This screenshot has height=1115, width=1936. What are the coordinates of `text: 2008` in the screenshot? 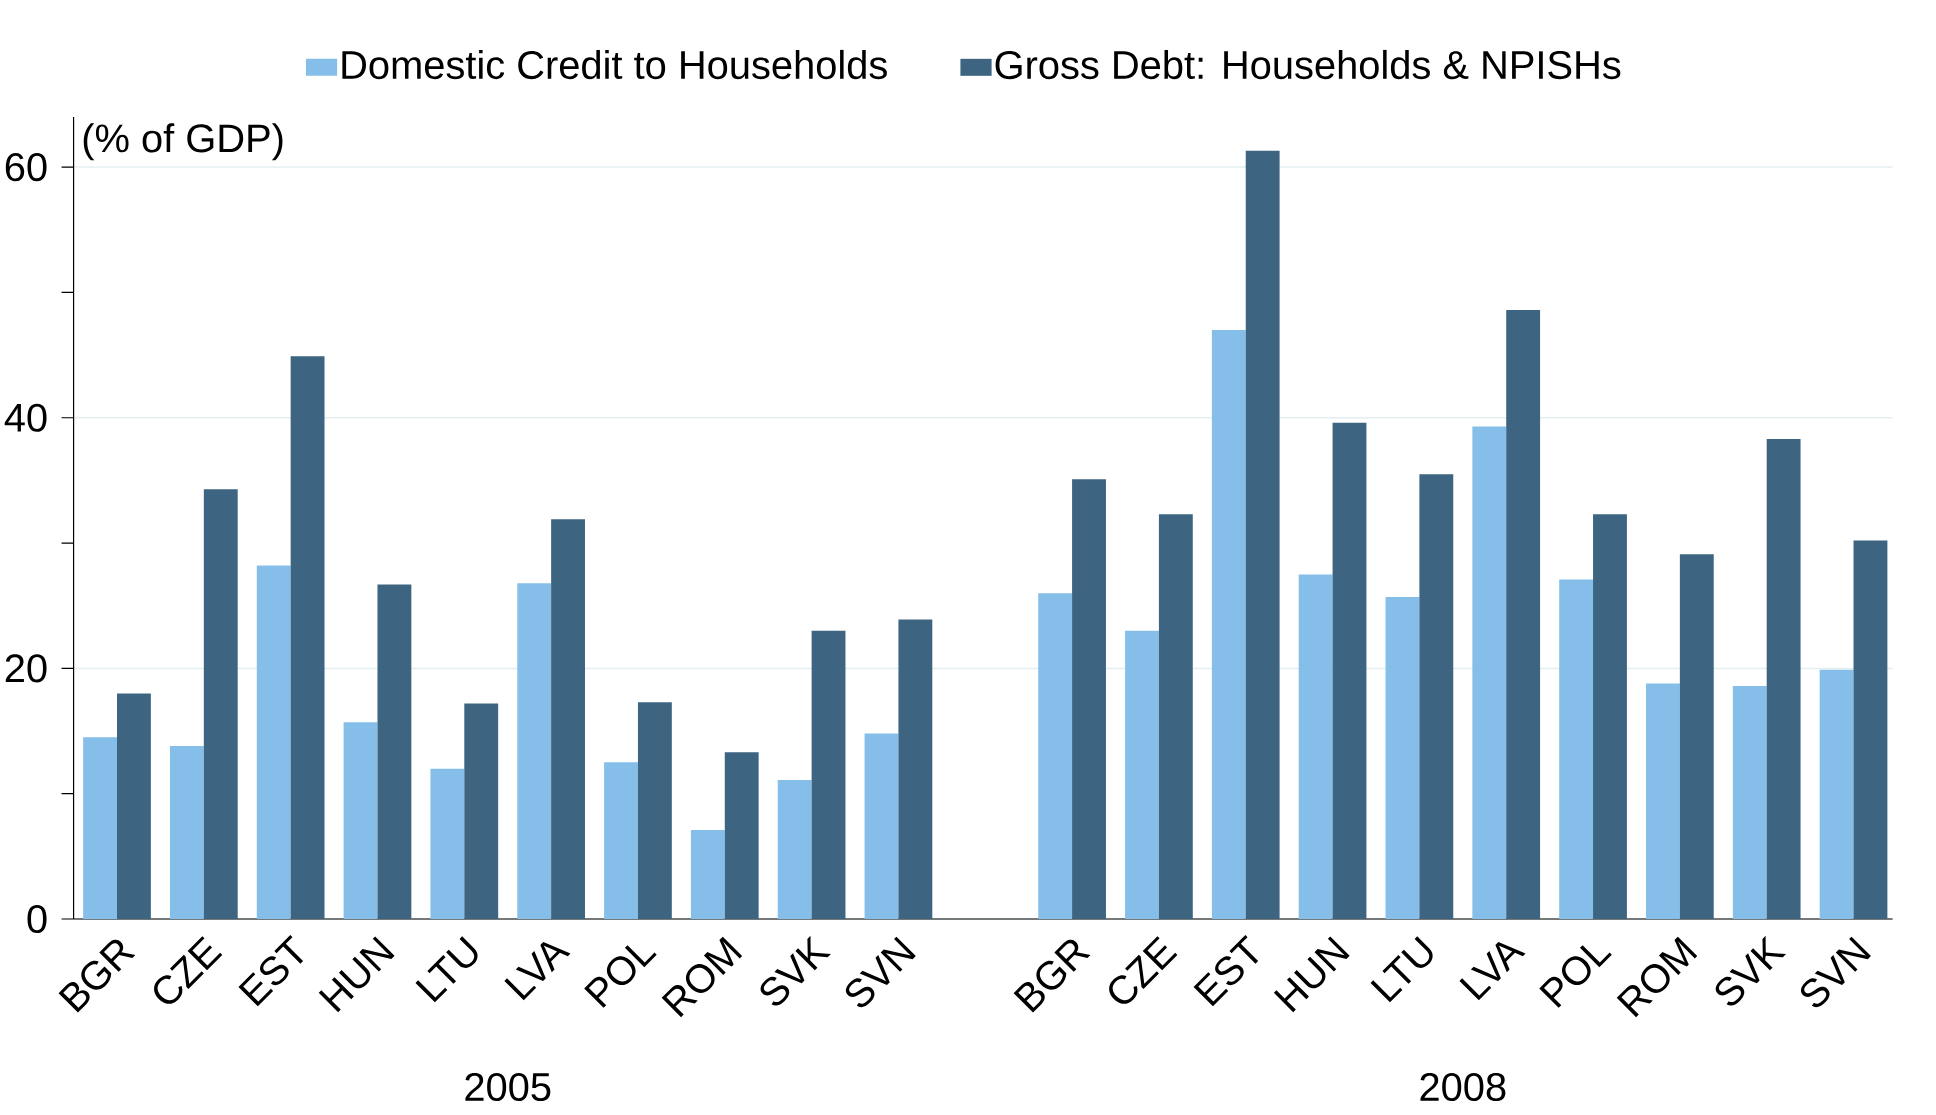 It's located at (1463, 1087).